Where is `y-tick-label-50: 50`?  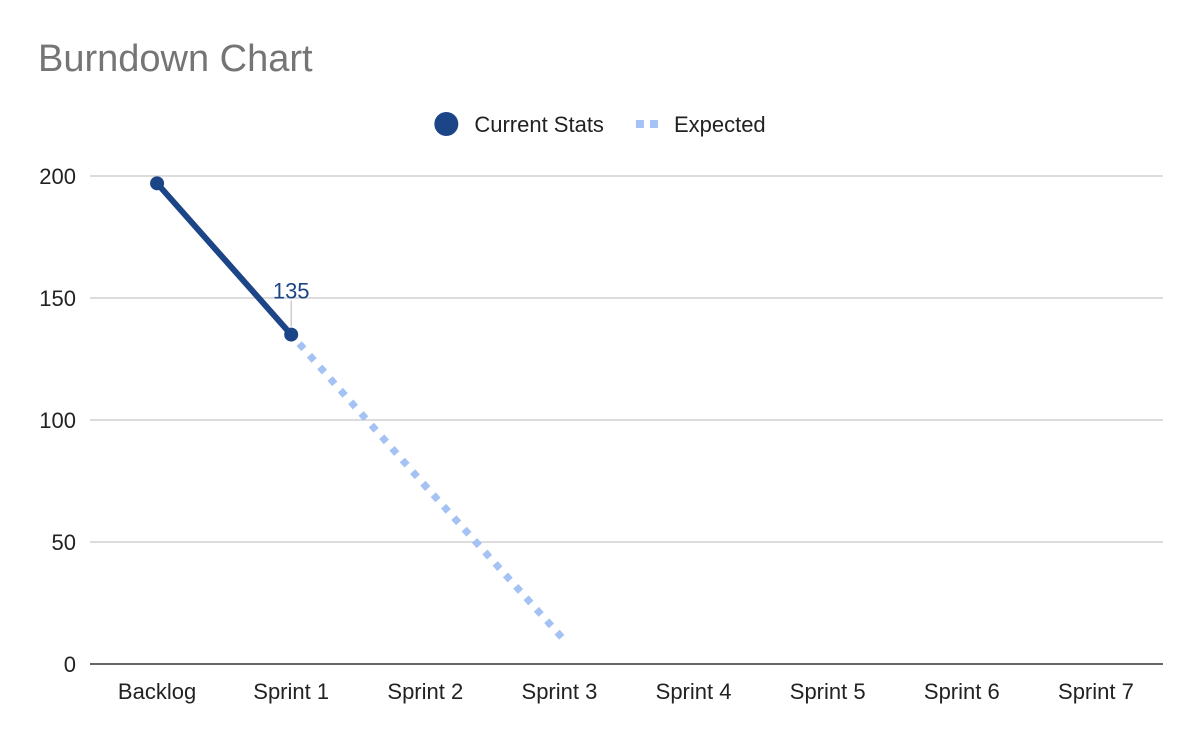
y-tick-label-50: 50 is located at coordinates (64, 542).